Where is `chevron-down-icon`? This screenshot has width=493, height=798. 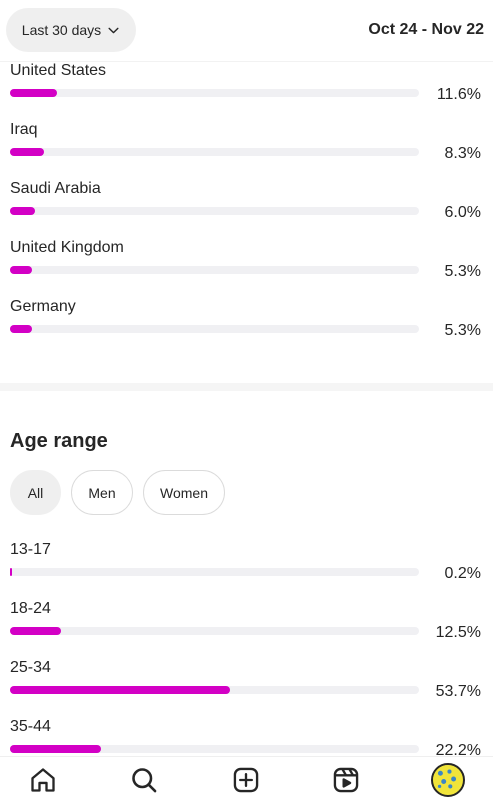
chevron-down-icon is located at coordinates (113, 30).